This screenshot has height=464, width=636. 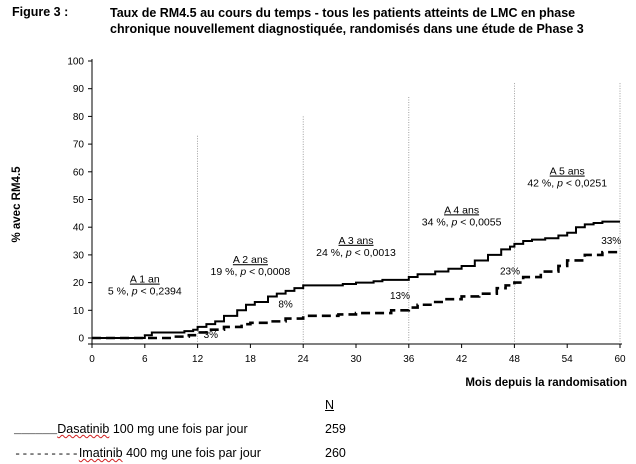 What do you see at coordinates (330, 405) in the screenshot?
I see `legend-n-header: N` at bounding box center [330, 405].